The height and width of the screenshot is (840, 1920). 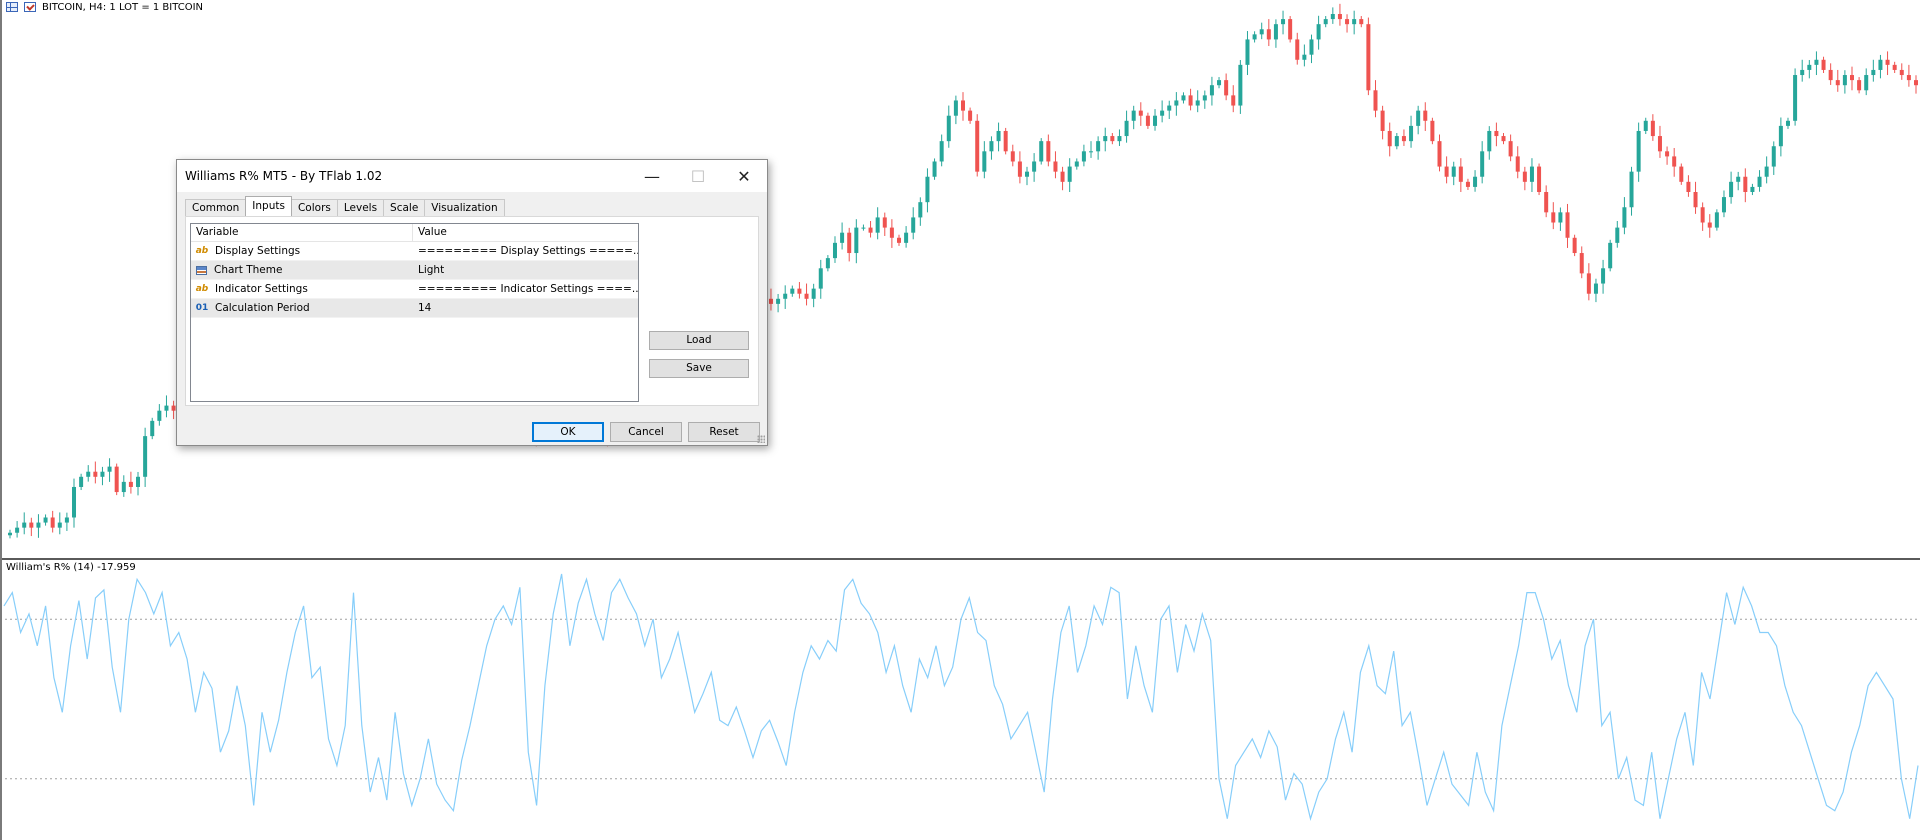 What do you see at coordinates (268, 206) in the screenshot?
I see `tab-inputs: Inputs` at bounding box center [268, 206].